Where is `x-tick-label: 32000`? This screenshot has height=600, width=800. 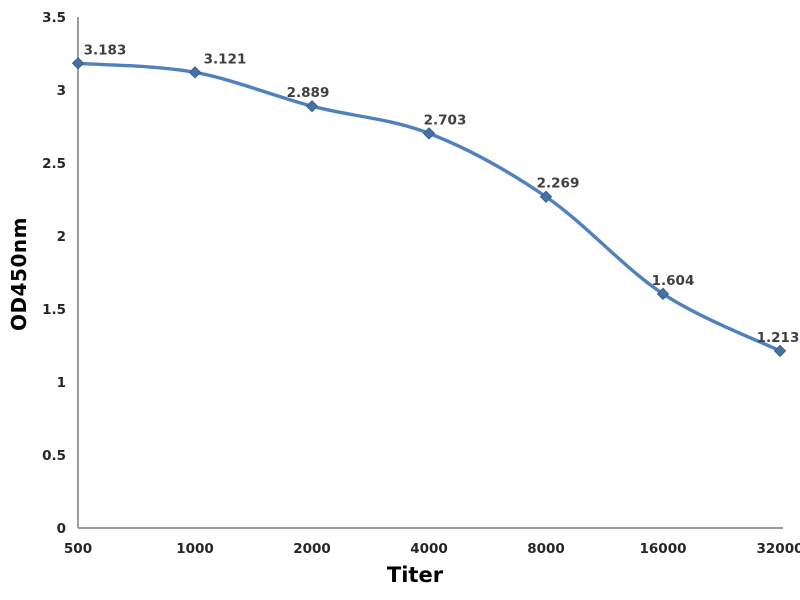 x-tick-label: 32000 is located at coordinates (778, 549).